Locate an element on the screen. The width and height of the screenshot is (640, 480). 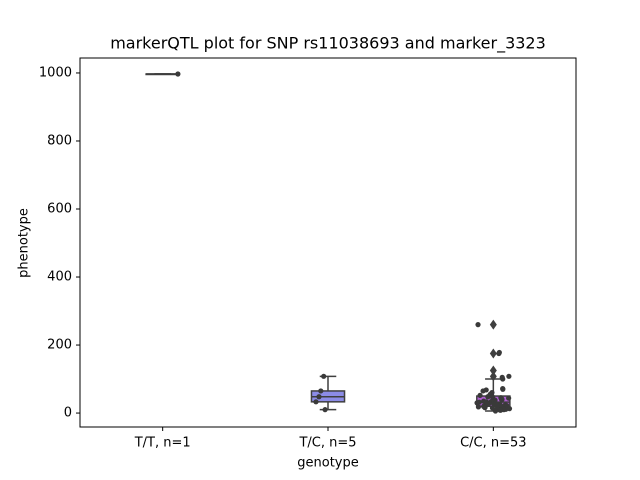
x-tick-label: C/C, n=53 is located at coordinates (493, 443).